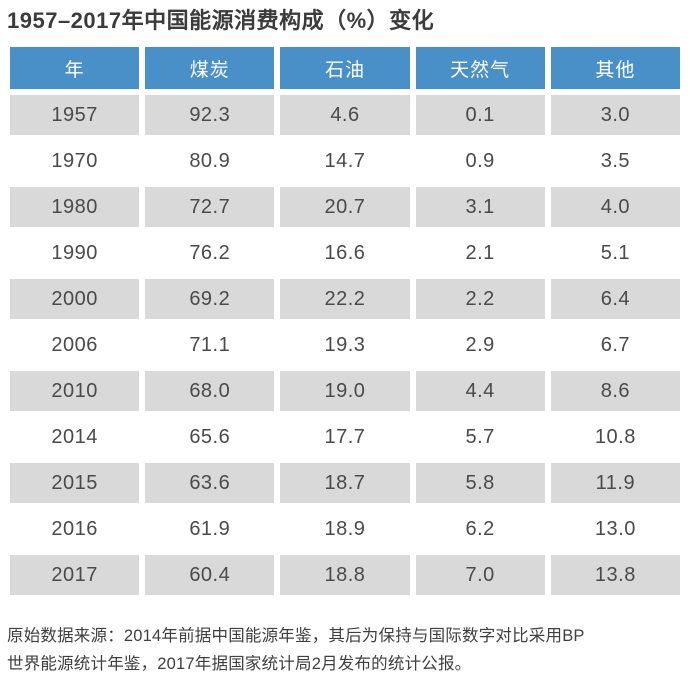 The height and width of the screenshot is (680, 690). Describe the element at coordinates (210, 391) in the screenshot. I see `value-cell: 68.0` at that location.